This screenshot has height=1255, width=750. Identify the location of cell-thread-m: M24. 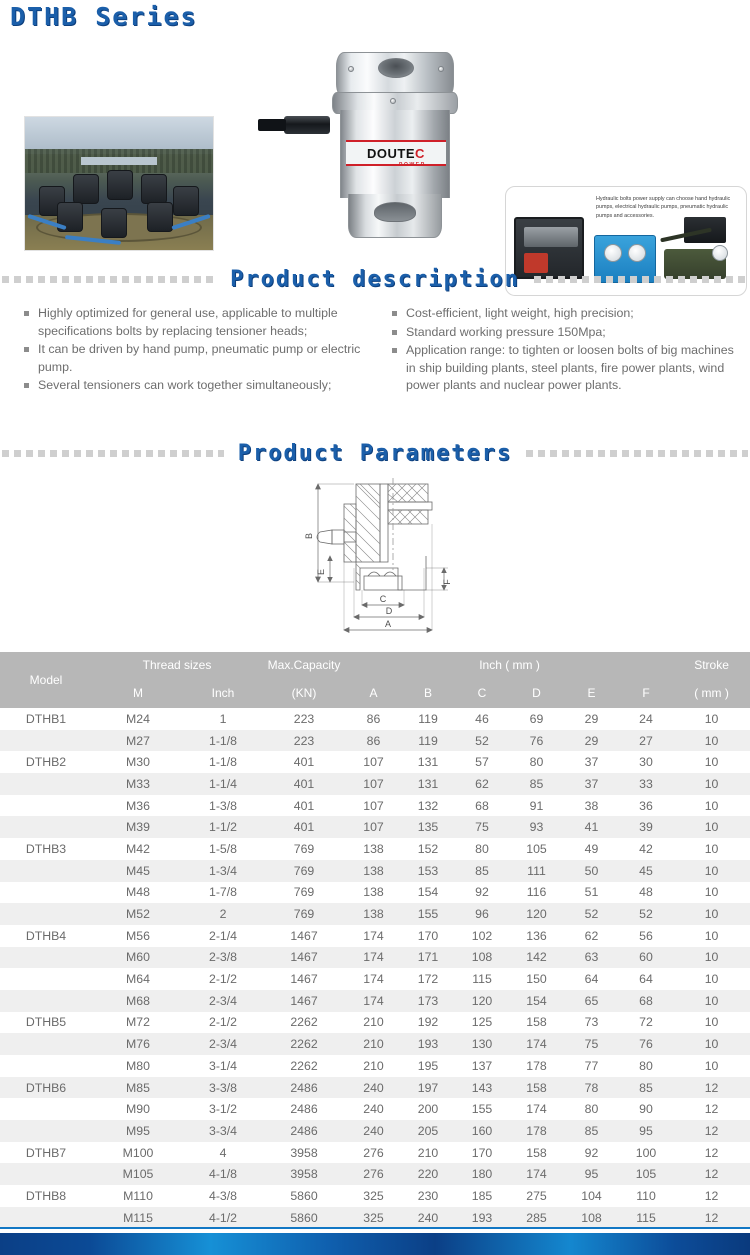
(138, 718).